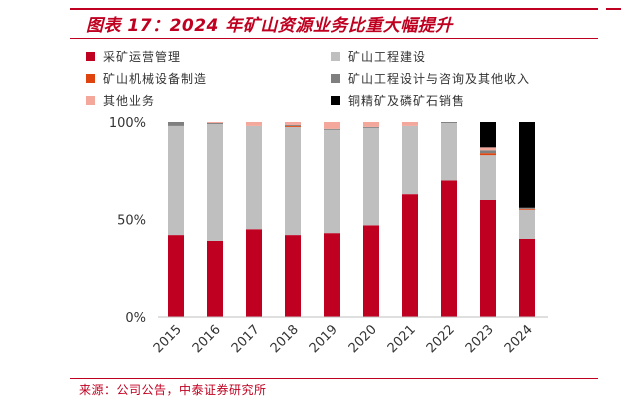 This screenshot has width=621, height=408. I want to click on bar-segment-2023-s5, so click(488, 135).